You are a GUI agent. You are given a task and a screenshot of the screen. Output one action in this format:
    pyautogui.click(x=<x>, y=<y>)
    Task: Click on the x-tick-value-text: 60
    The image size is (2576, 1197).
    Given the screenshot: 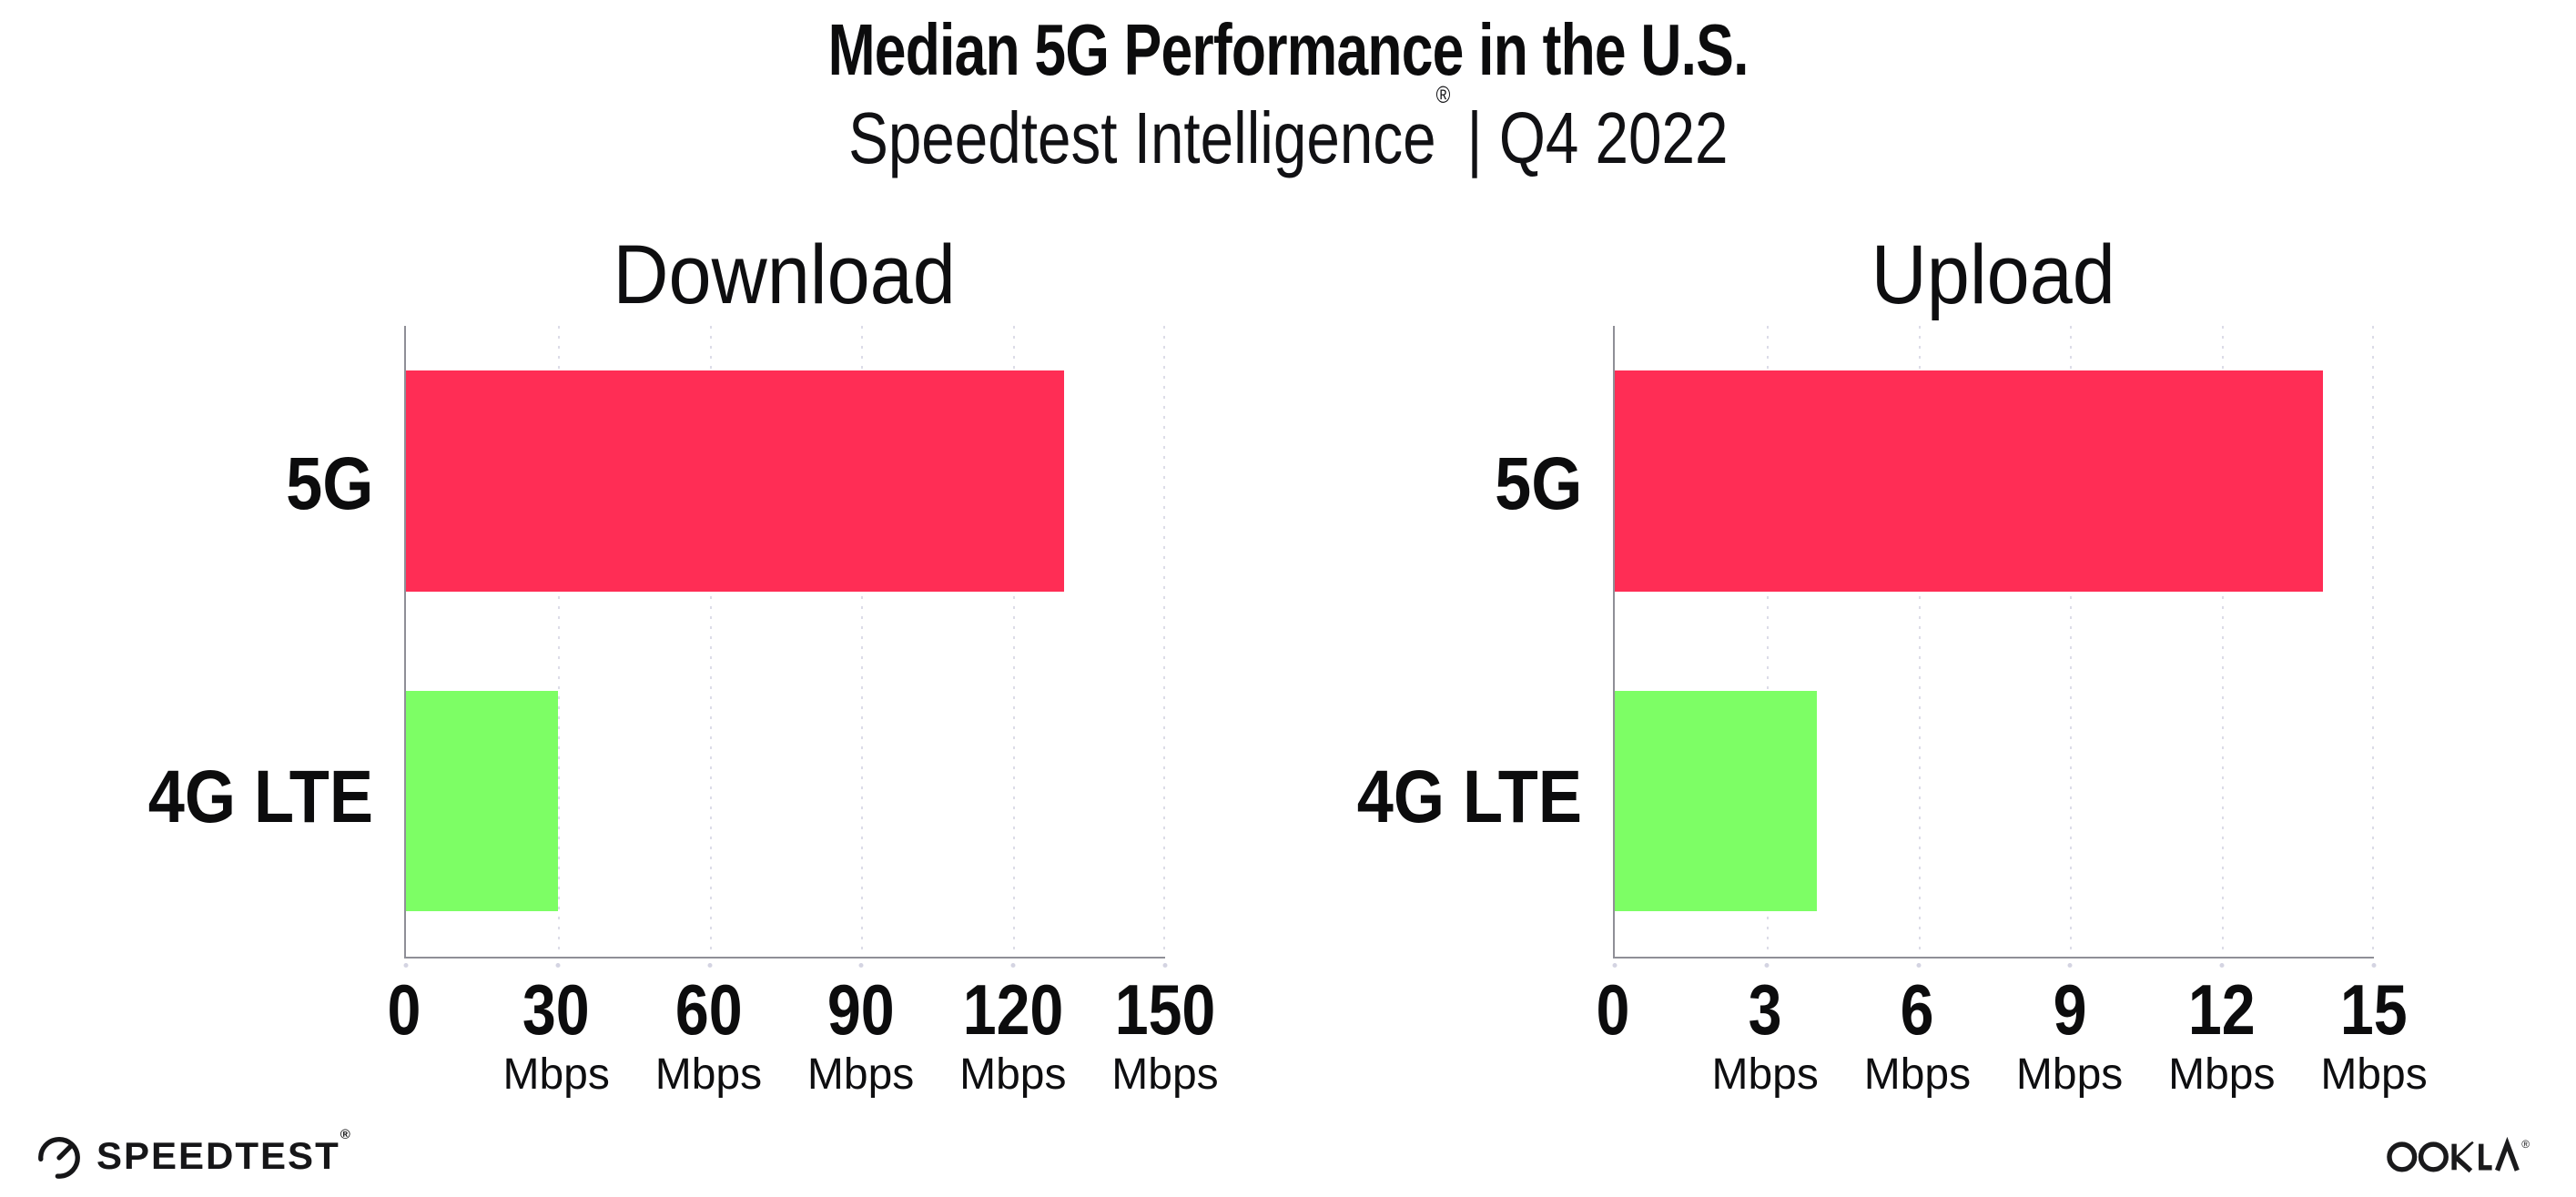 What is the action you would take?
    pyautogui.click(x=708, y=1010)
    